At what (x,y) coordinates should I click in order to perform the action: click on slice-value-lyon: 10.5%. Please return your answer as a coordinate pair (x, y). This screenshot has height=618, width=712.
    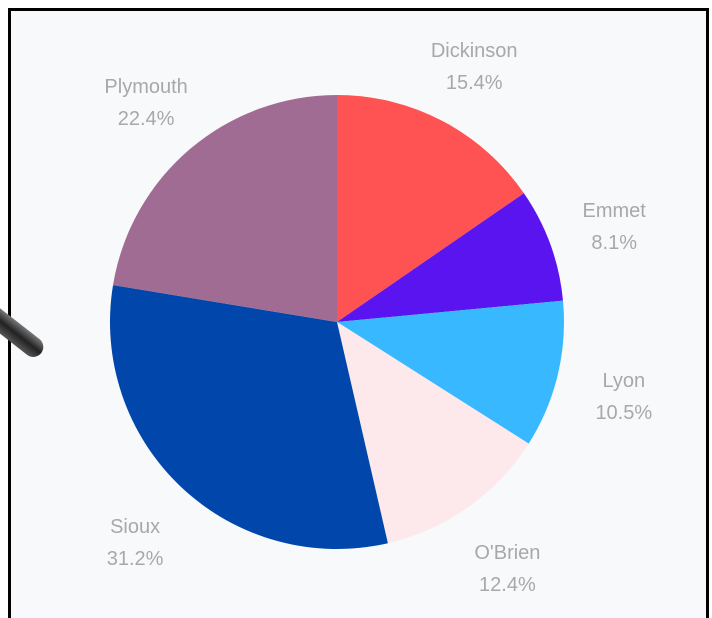
    Looking at the image, I should click on (623, 413).